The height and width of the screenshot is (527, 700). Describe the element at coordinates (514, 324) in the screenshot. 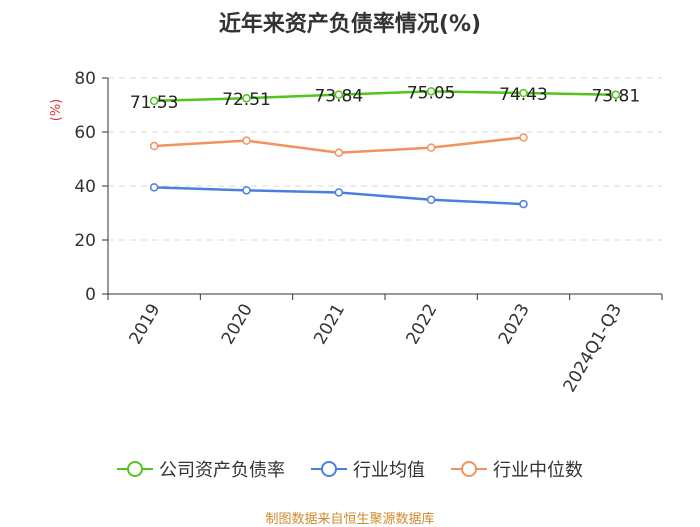

I see `xtick-label-2023: 2023` at that location.